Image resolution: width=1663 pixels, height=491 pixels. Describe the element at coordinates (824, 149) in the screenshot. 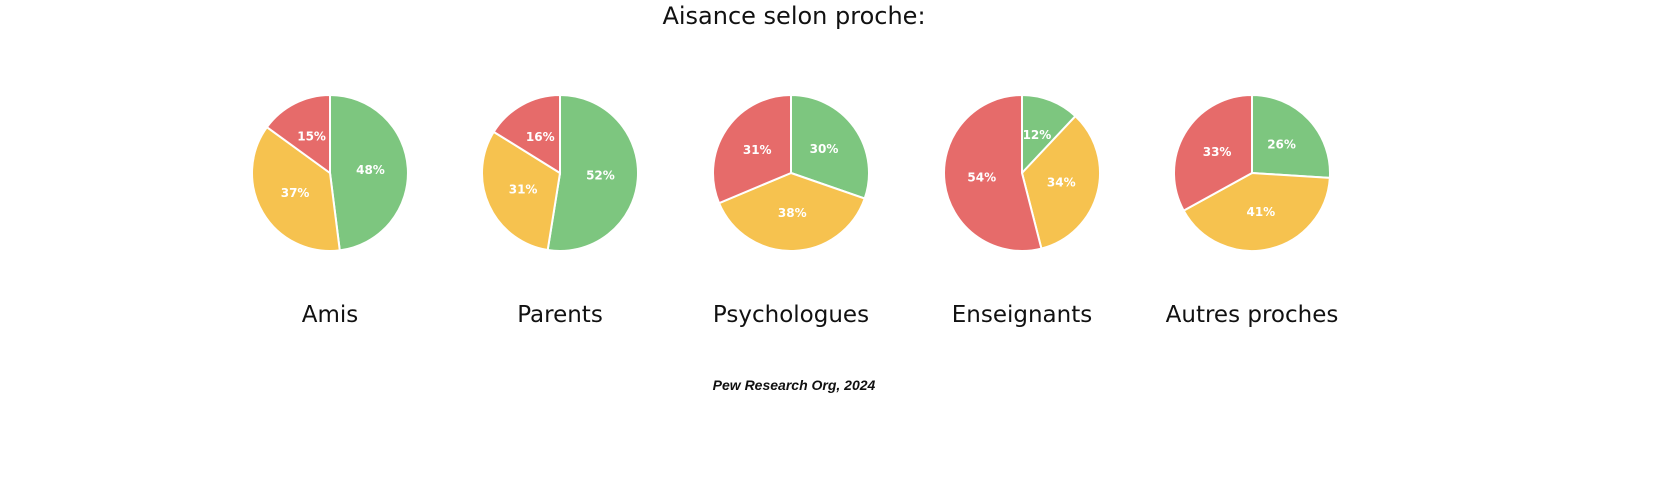

I see `pie-slice-label-2-0: 30%` at that location.